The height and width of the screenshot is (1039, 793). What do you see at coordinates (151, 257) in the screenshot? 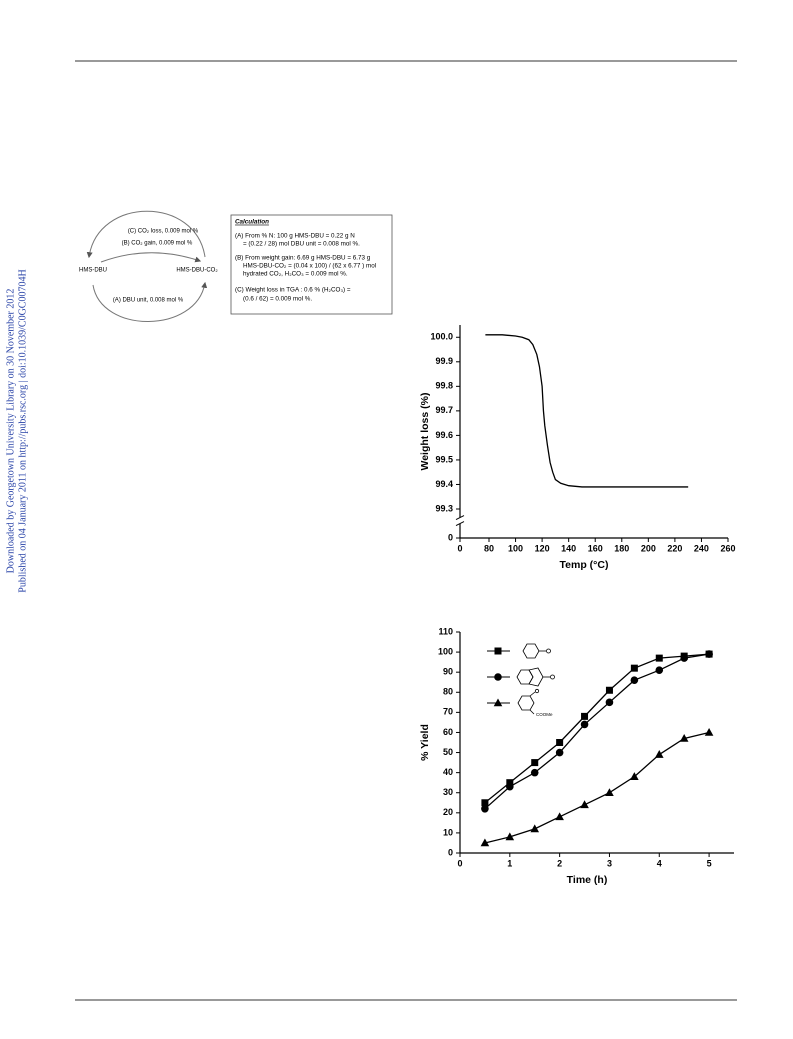
I see `arrow-co2-gain` at bounding box center [151, 257].